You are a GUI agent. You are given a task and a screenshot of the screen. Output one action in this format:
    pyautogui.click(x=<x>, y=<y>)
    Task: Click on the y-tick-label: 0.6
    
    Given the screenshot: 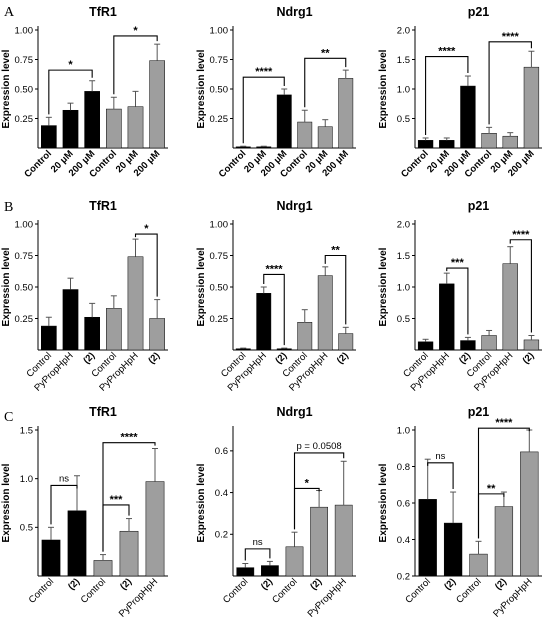 What is the action you would take?
    pyautogui.click(x=221, y=451)
    